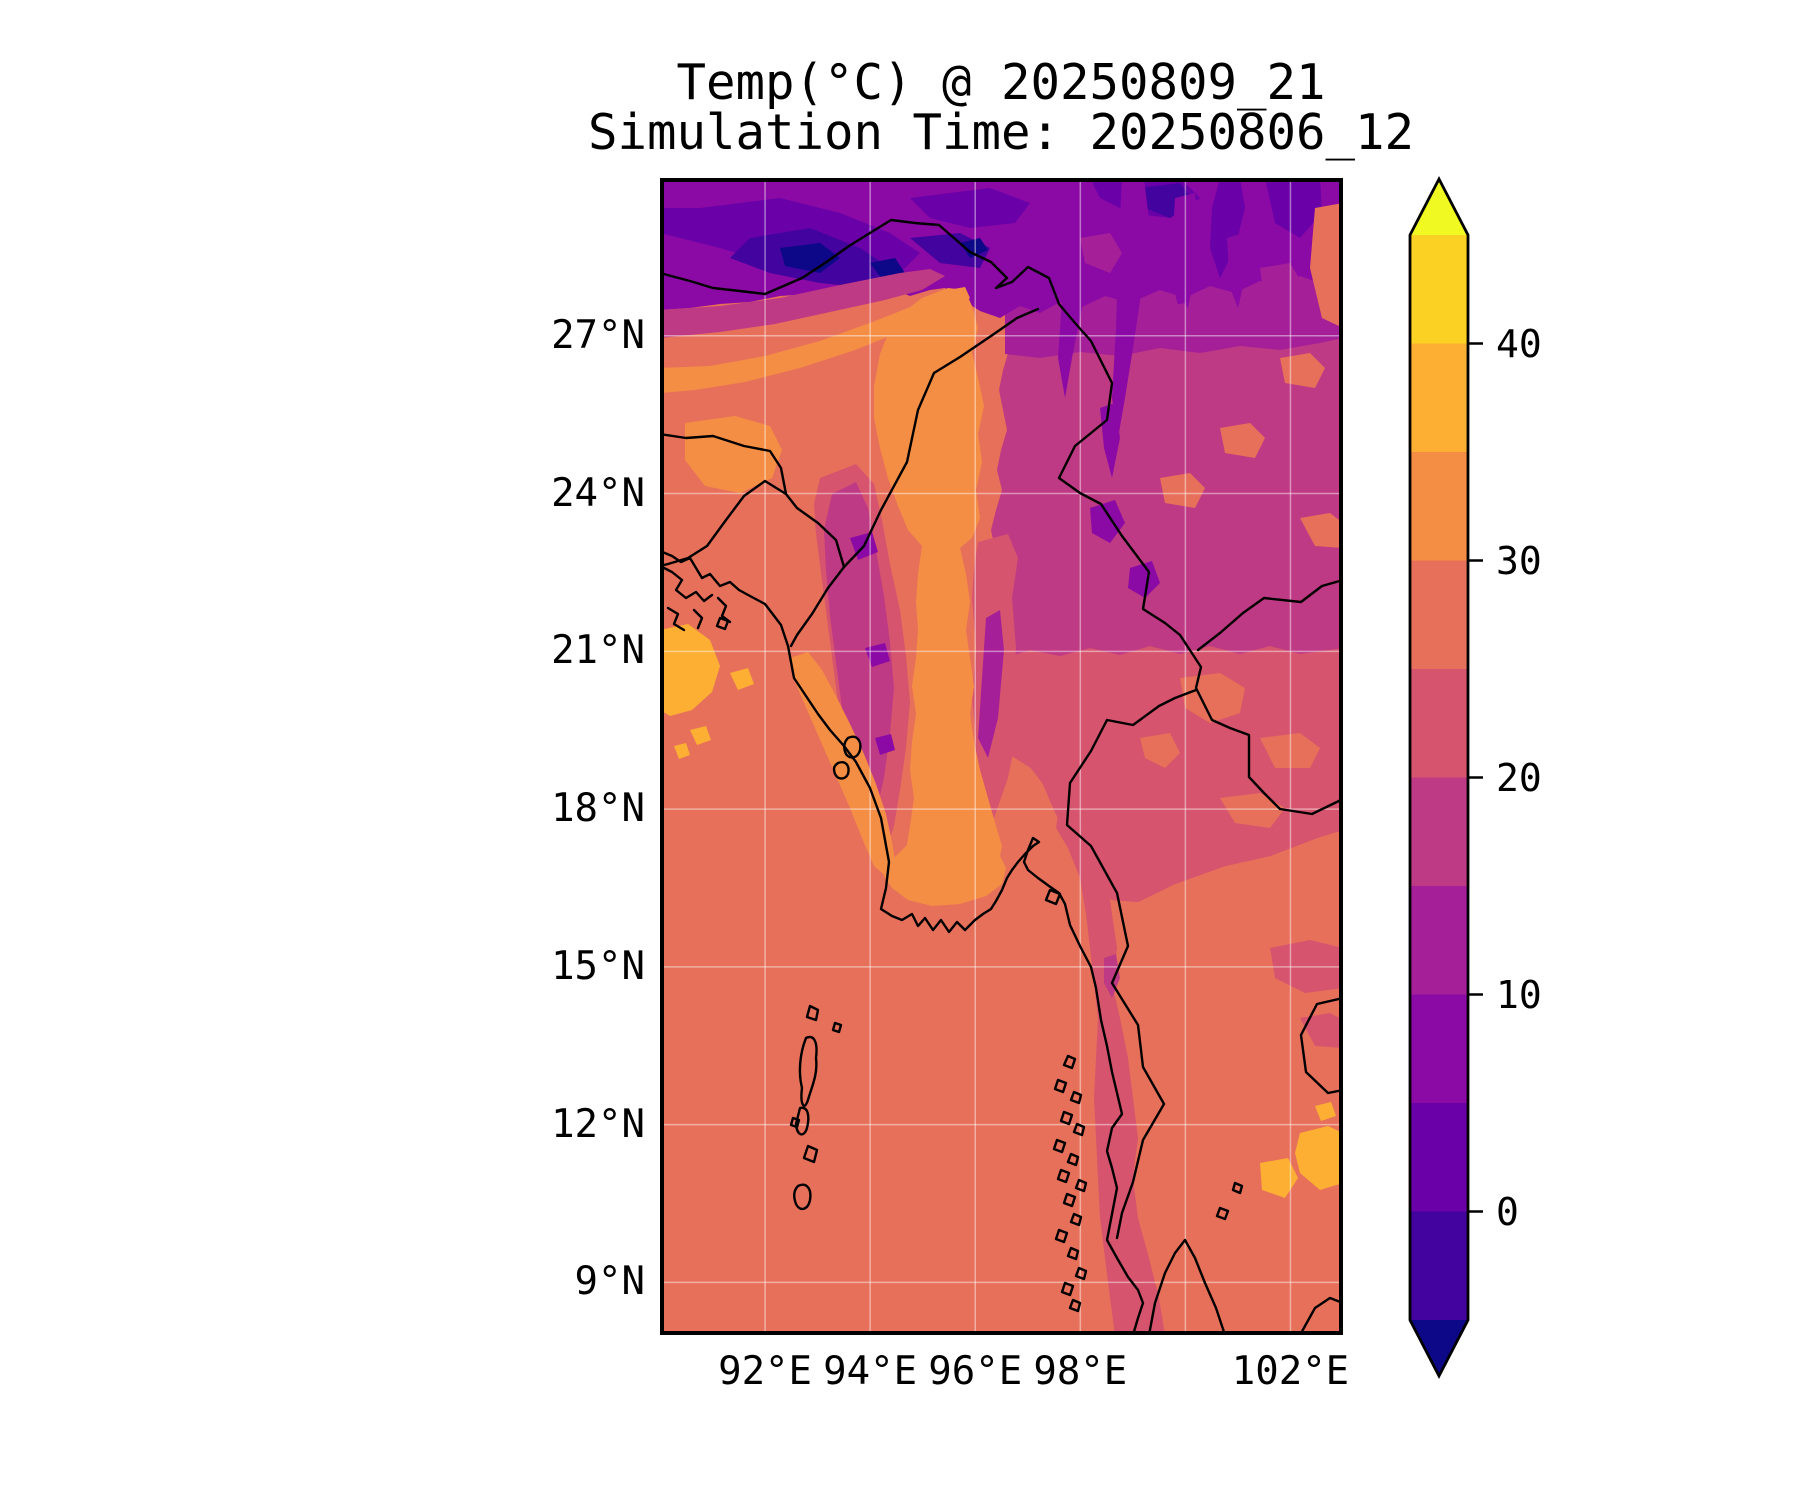 The image size is (1800, 1500). I want to click on temp-band-<-5, so click(974, 248).